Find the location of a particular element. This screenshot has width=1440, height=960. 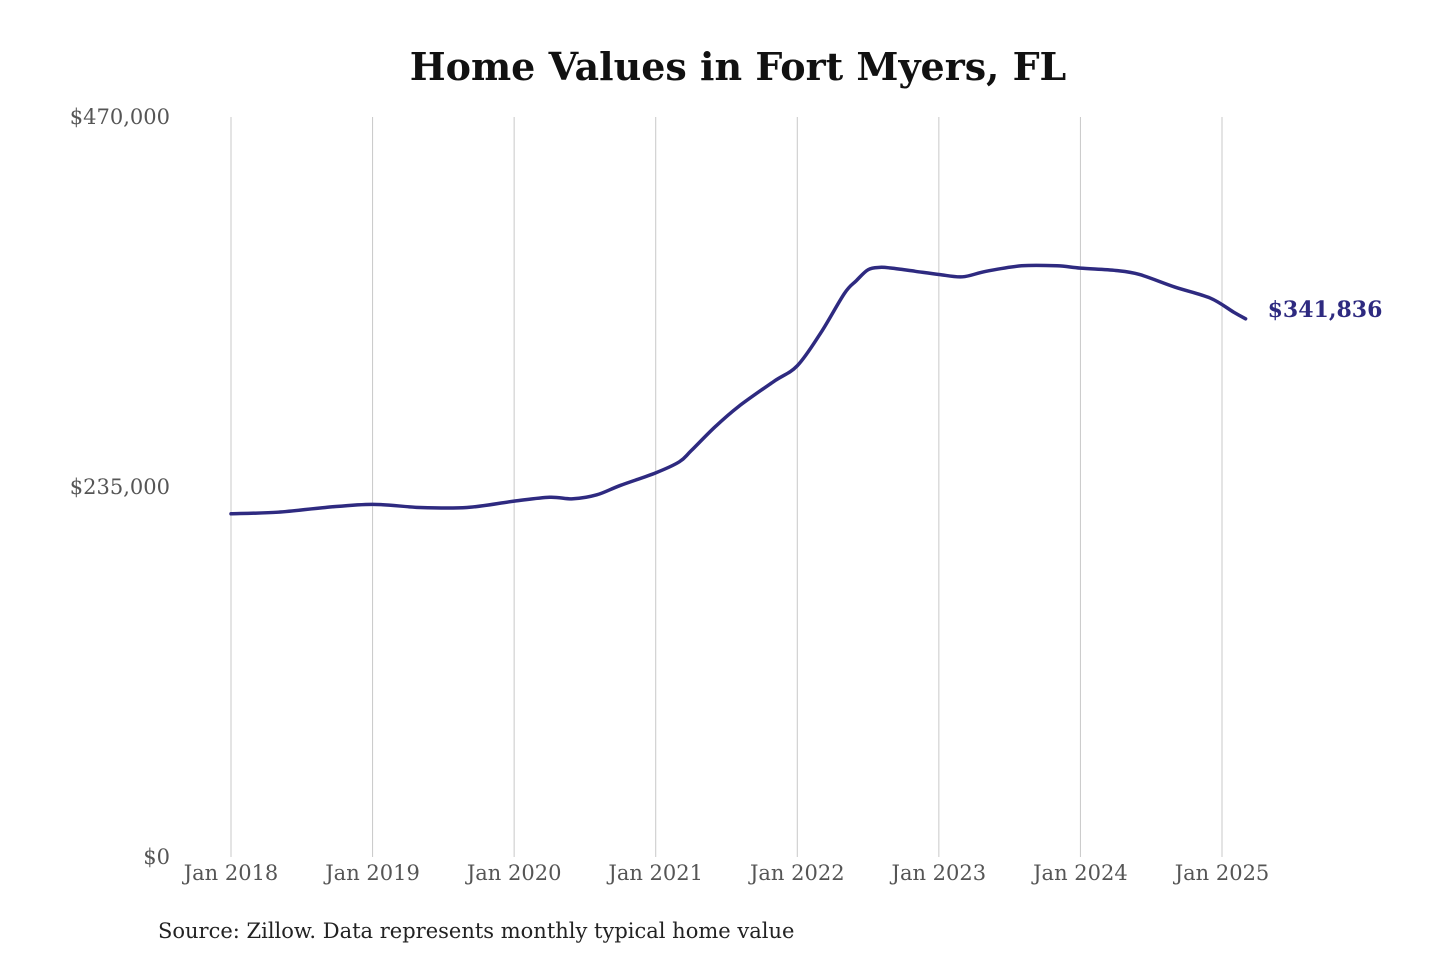

x-tick-label: Jan 2020 is located at coordinates (513, 873).